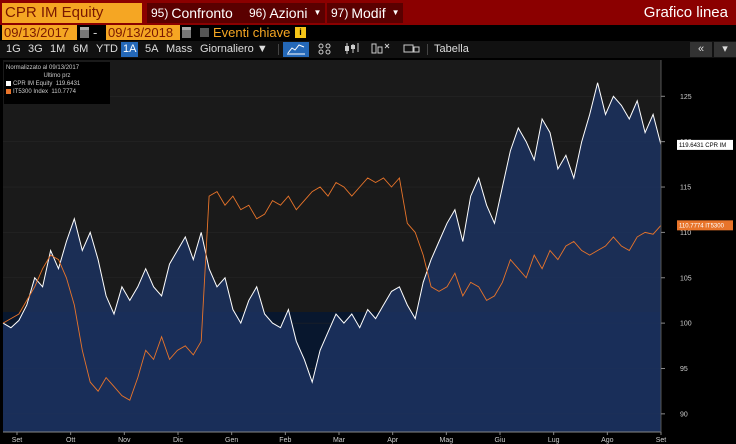  I want to click on x-tick-label: Lug, so click(554, 440).